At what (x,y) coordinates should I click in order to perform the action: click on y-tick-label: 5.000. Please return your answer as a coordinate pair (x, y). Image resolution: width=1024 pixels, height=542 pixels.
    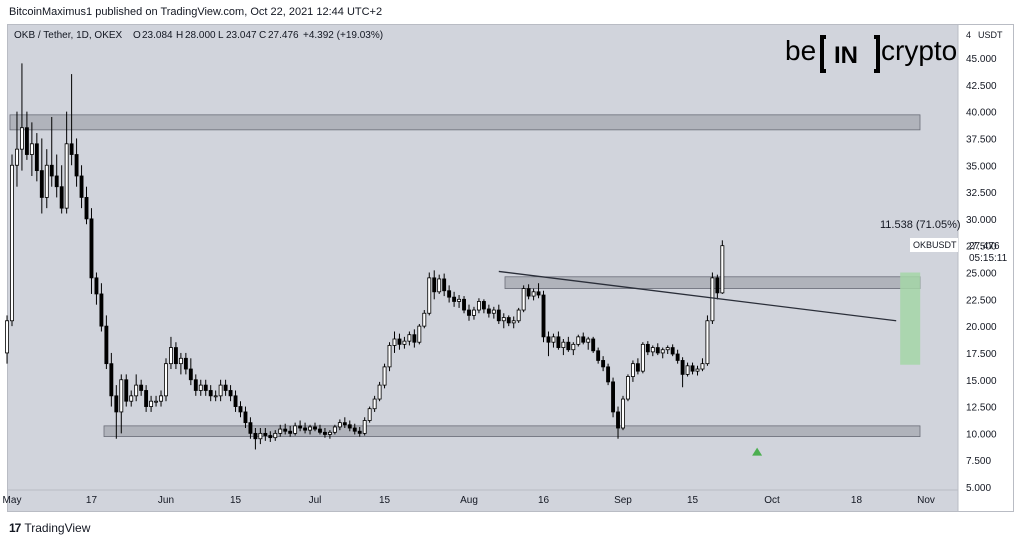
    Looking at the image, I should click on (978, 488).